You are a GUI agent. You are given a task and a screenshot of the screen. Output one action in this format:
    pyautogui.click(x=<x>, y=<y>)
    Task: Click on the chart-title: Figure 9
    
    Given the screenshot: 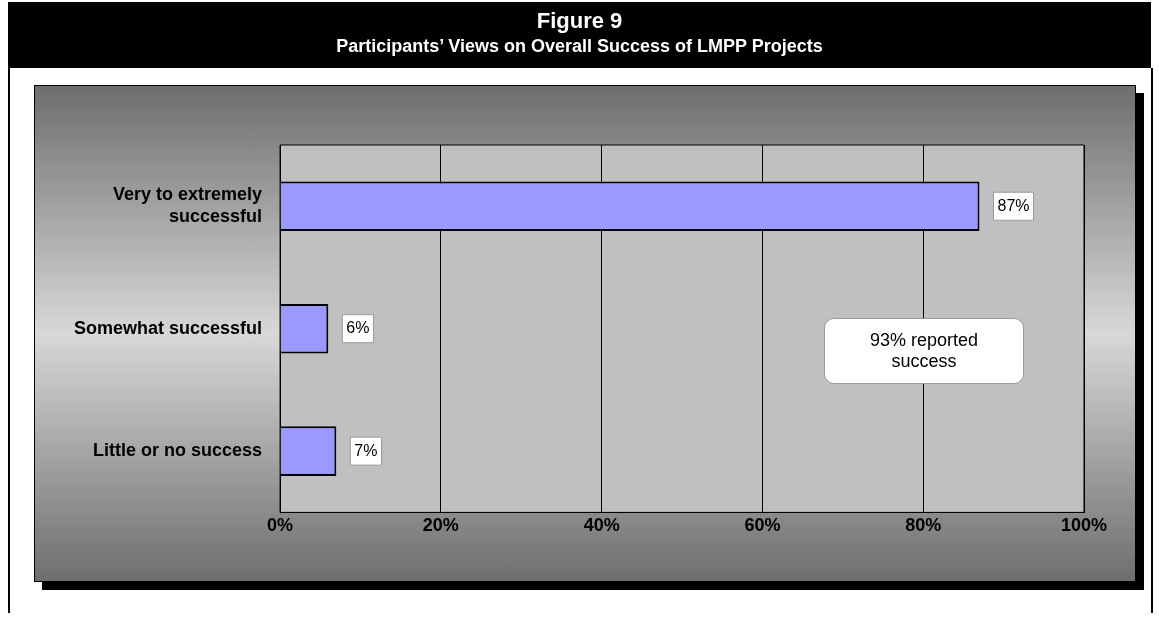 What is the action you would take?
    pyautogui.click(x=579, y=21)
    